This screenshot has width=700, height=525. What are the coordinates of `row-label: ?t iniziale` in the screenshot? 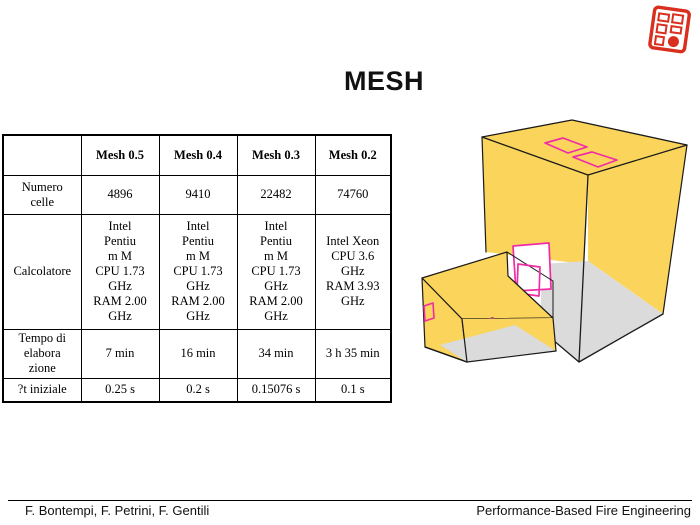 It's located at (42, 390).